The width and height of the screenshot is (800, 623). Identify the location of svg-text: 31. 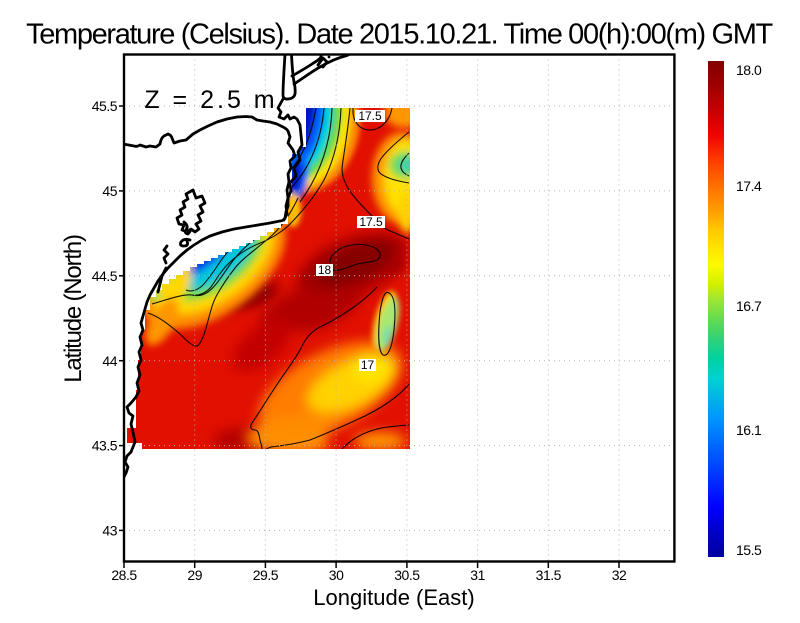
(477, 575).